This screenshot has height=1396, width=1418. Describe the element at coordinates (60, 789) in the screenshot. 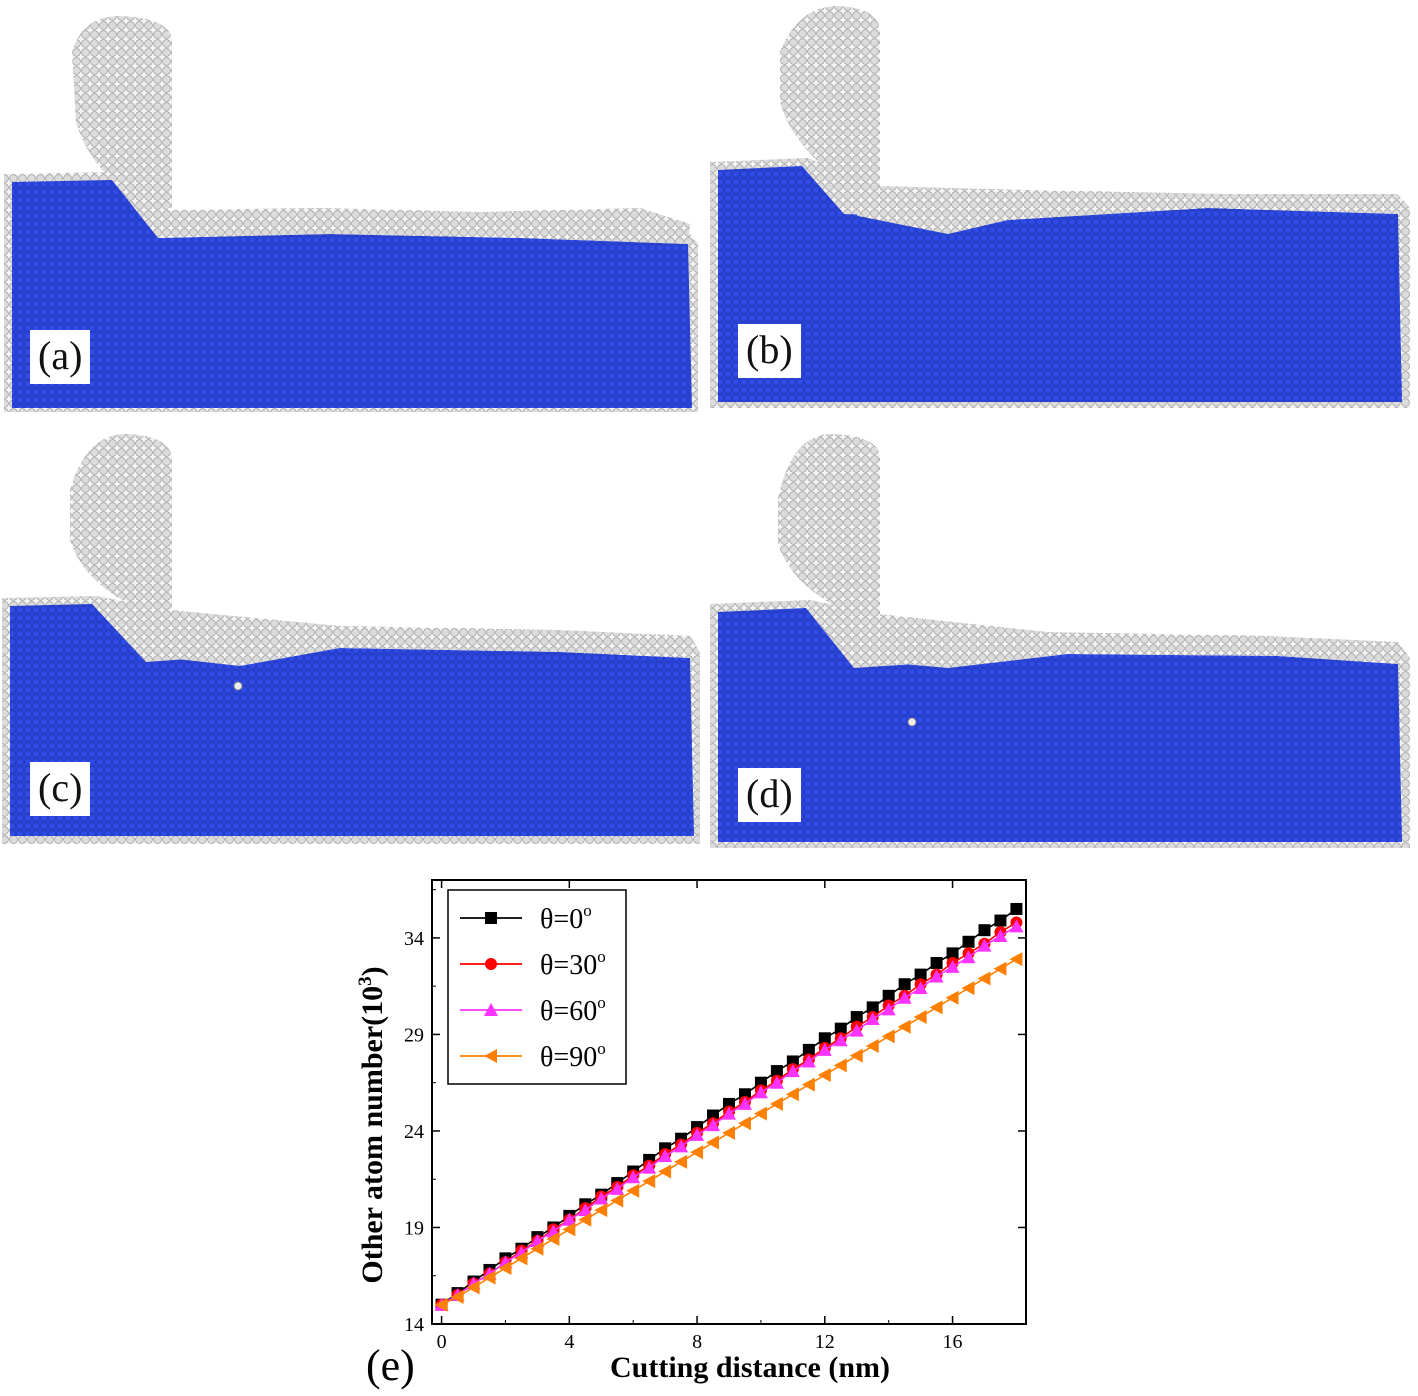

I see `panel-label-c: (c)` at that location.